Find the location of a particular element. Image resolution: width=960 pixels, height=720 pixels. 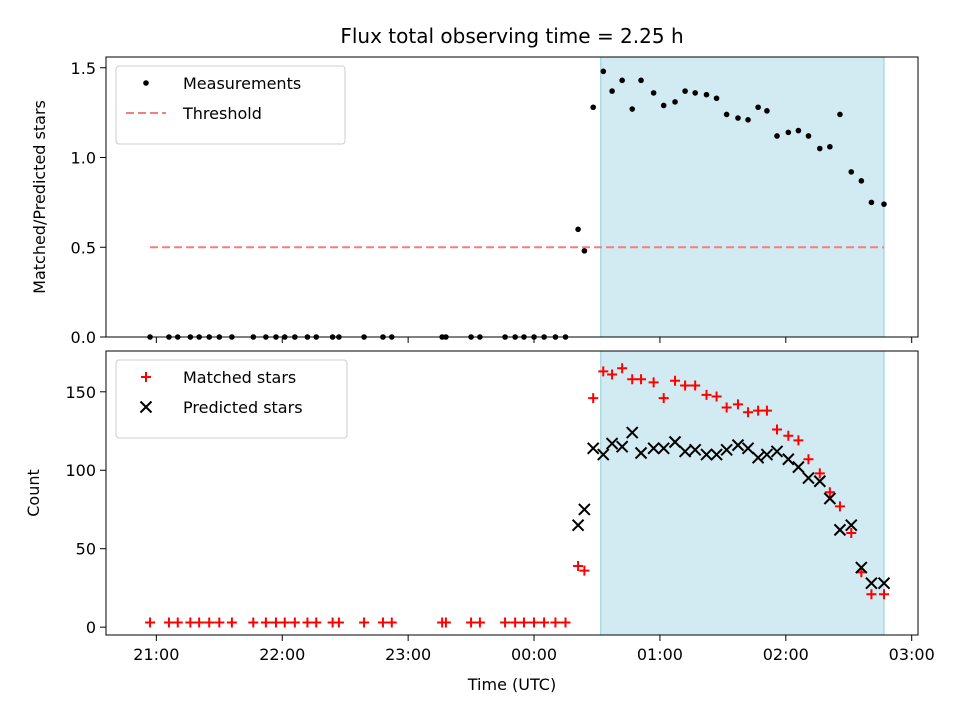

legend-label: Threshold is located at coordinates (222, 113).